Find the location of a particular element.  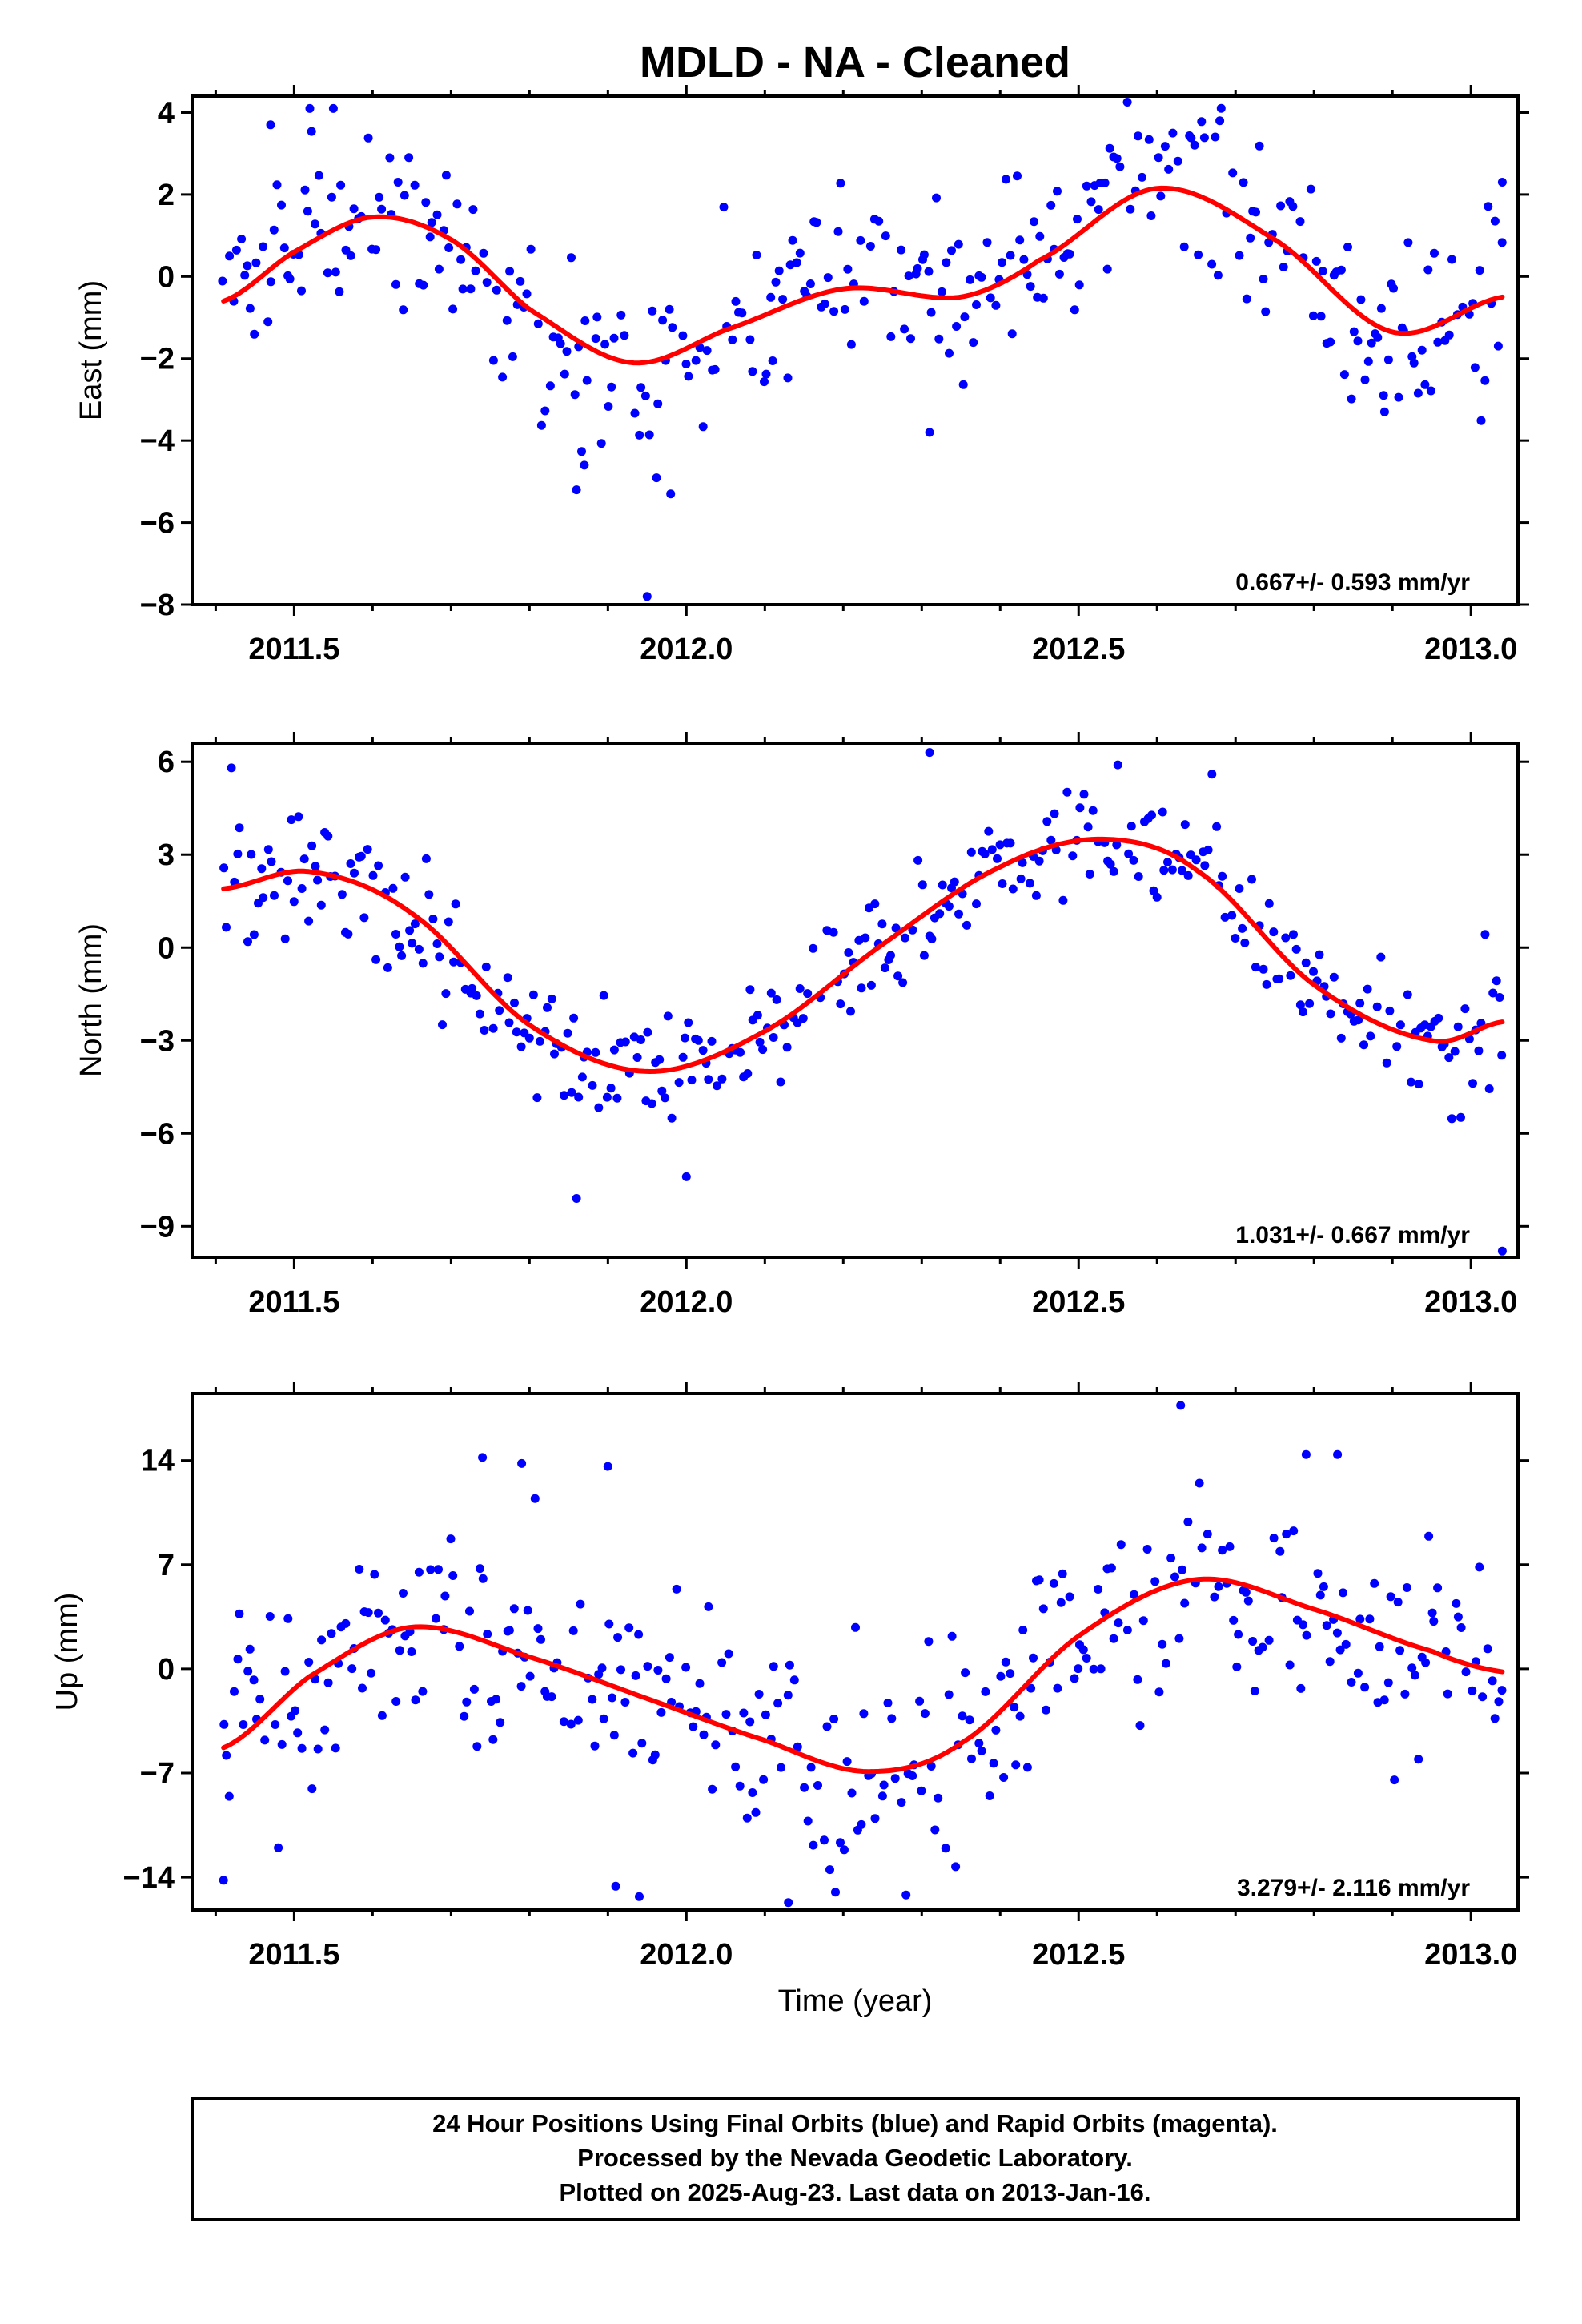

x-tick-label: 2012.0 is located at coordinates (686, 1302).